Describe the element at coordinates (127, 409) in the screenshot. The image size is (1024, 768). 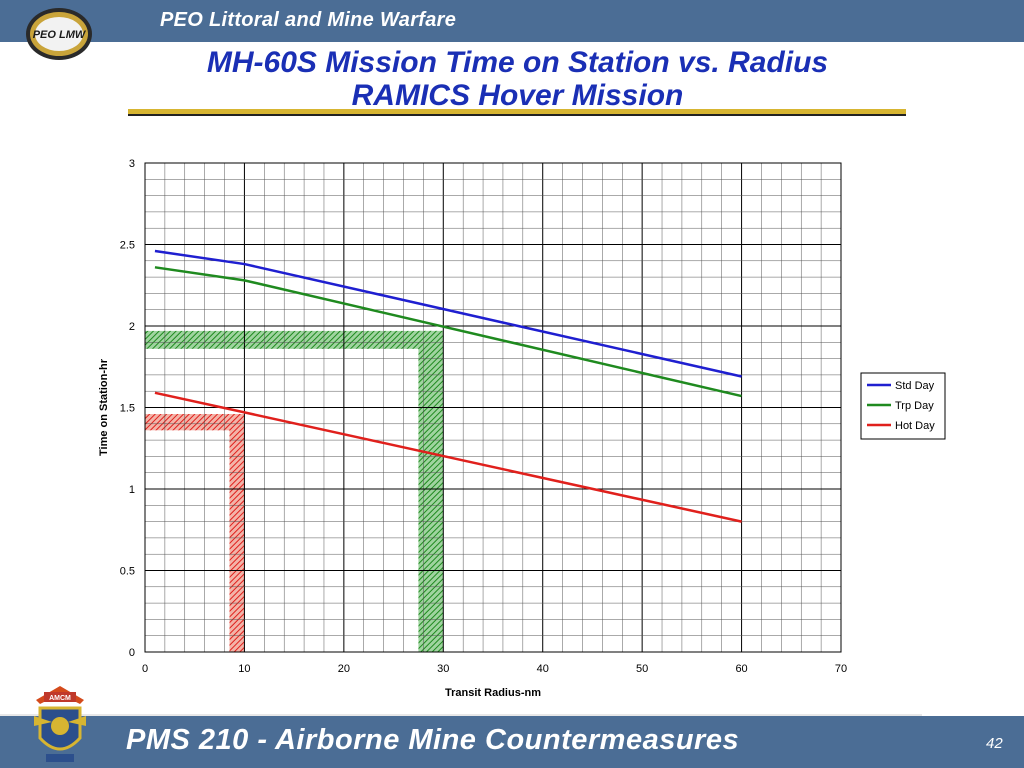
I see `y-tick-label: 1.5` at that location.